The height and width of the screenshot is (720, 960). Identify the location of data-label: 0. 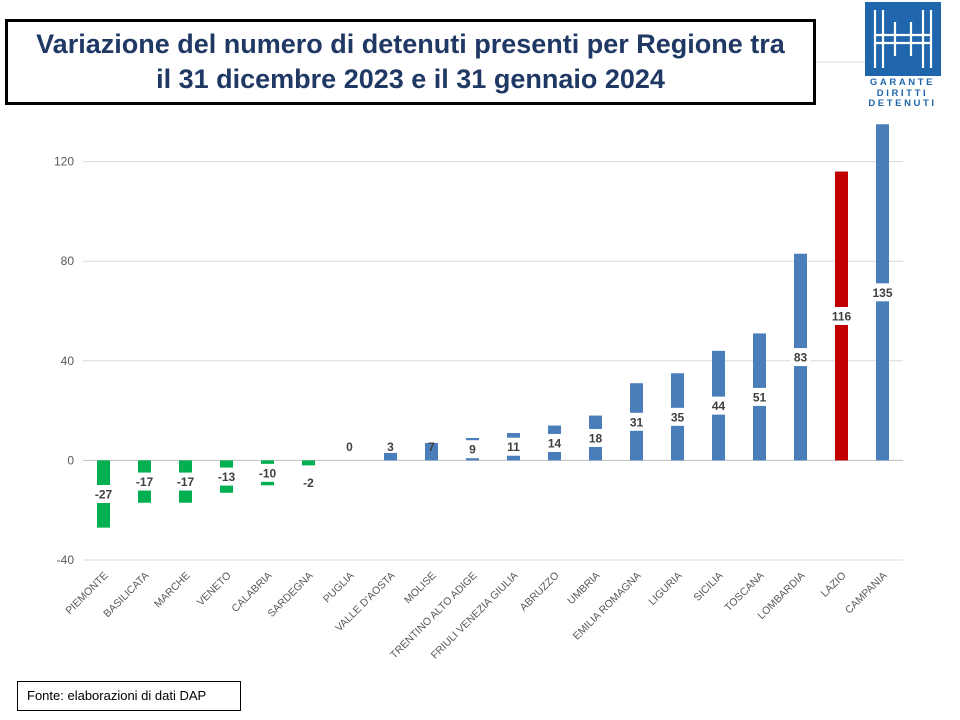
(349, 447).